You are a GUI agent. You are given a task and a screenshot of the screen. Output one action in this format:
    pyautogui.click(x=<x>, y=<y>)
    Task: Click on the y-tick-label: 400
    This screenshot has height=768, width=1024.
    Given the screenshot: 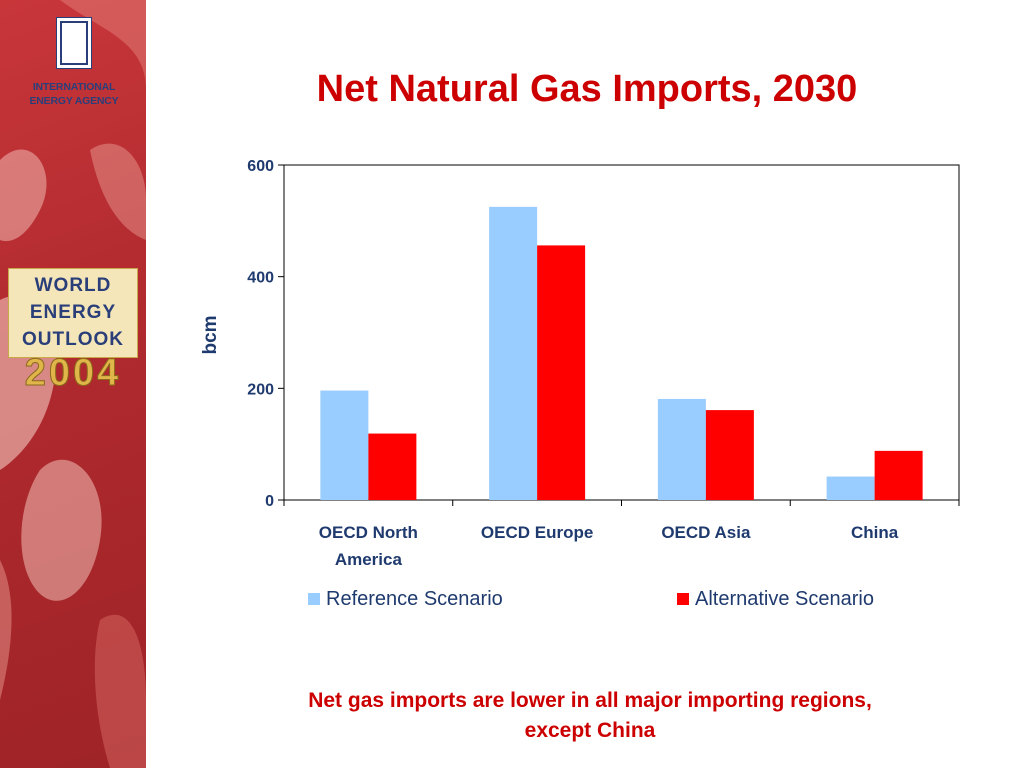 What is the action you would take?
    pyautogui.click(x=260, y=278)
    